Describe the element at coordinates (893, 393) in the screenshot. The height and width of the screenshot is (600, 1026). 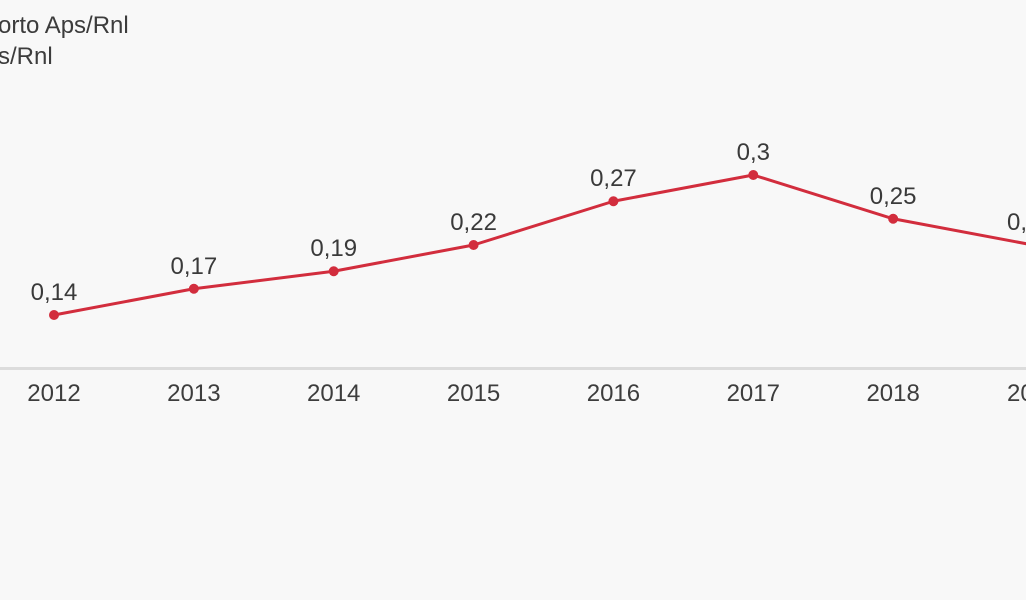
I see `x-axis-tick-label: 2018` at that location.